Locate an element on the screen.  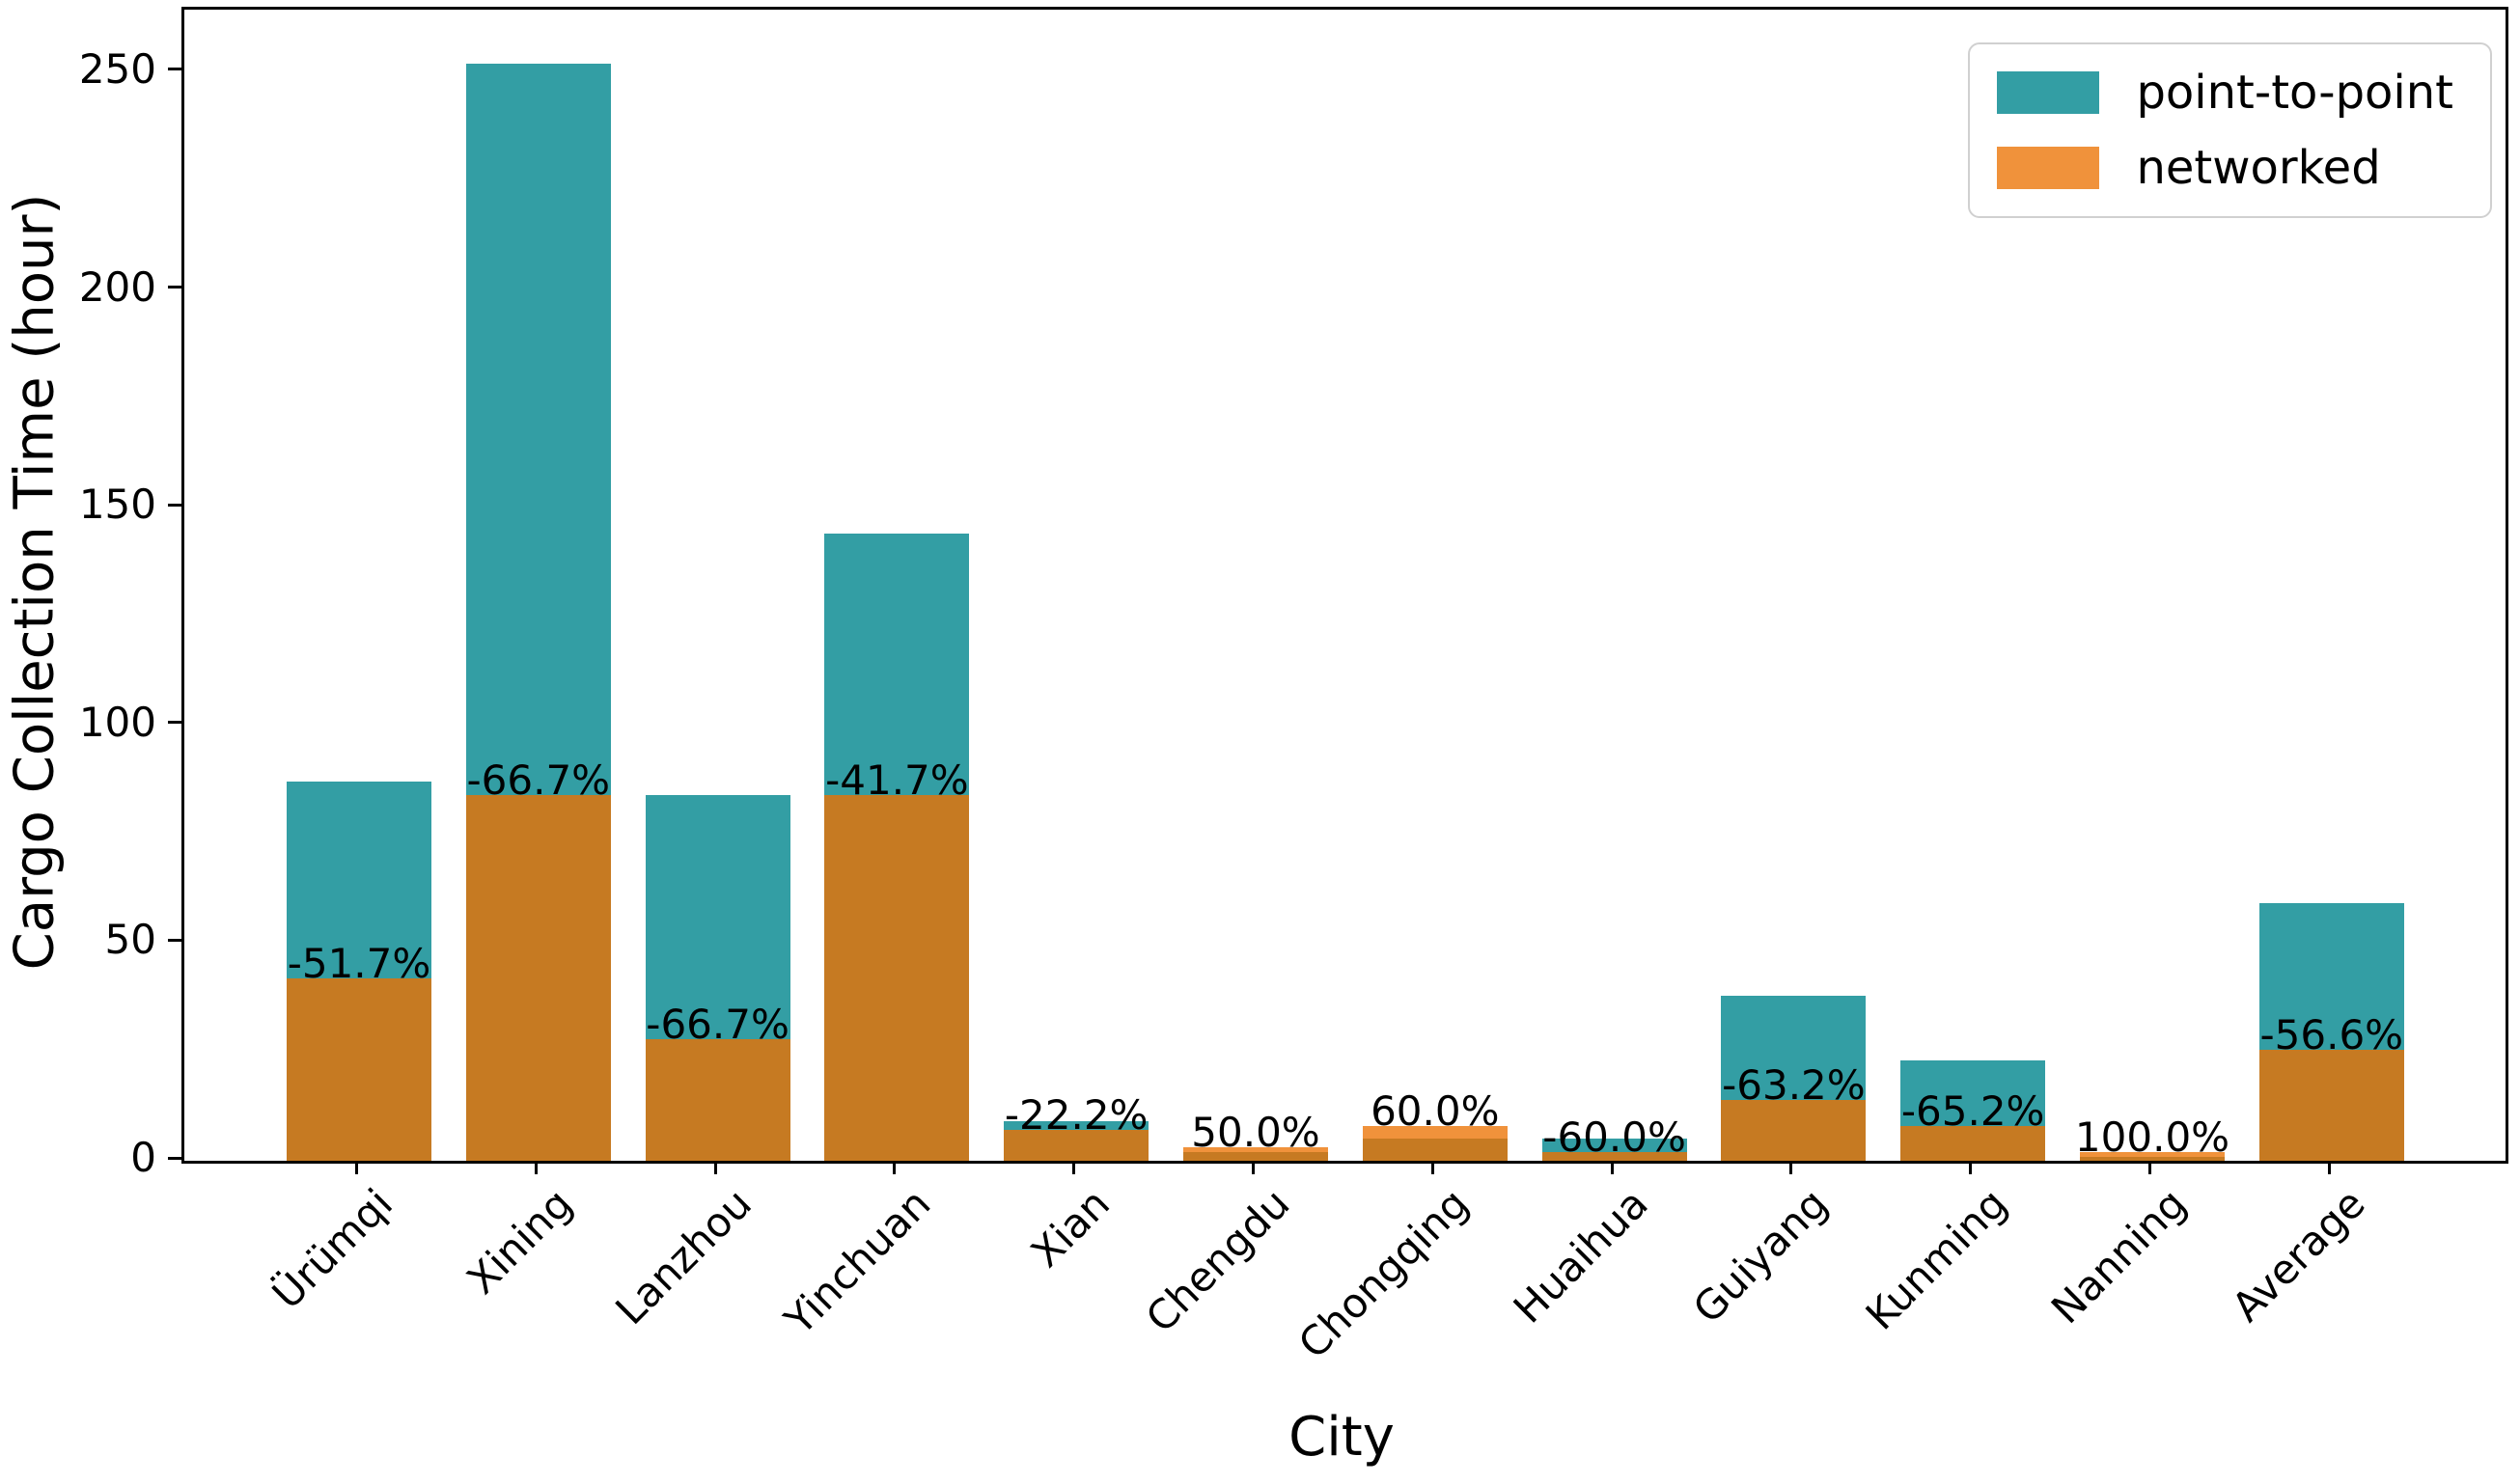
bar-point-to-point-Lanzhou is located at coordinates (717, 917).